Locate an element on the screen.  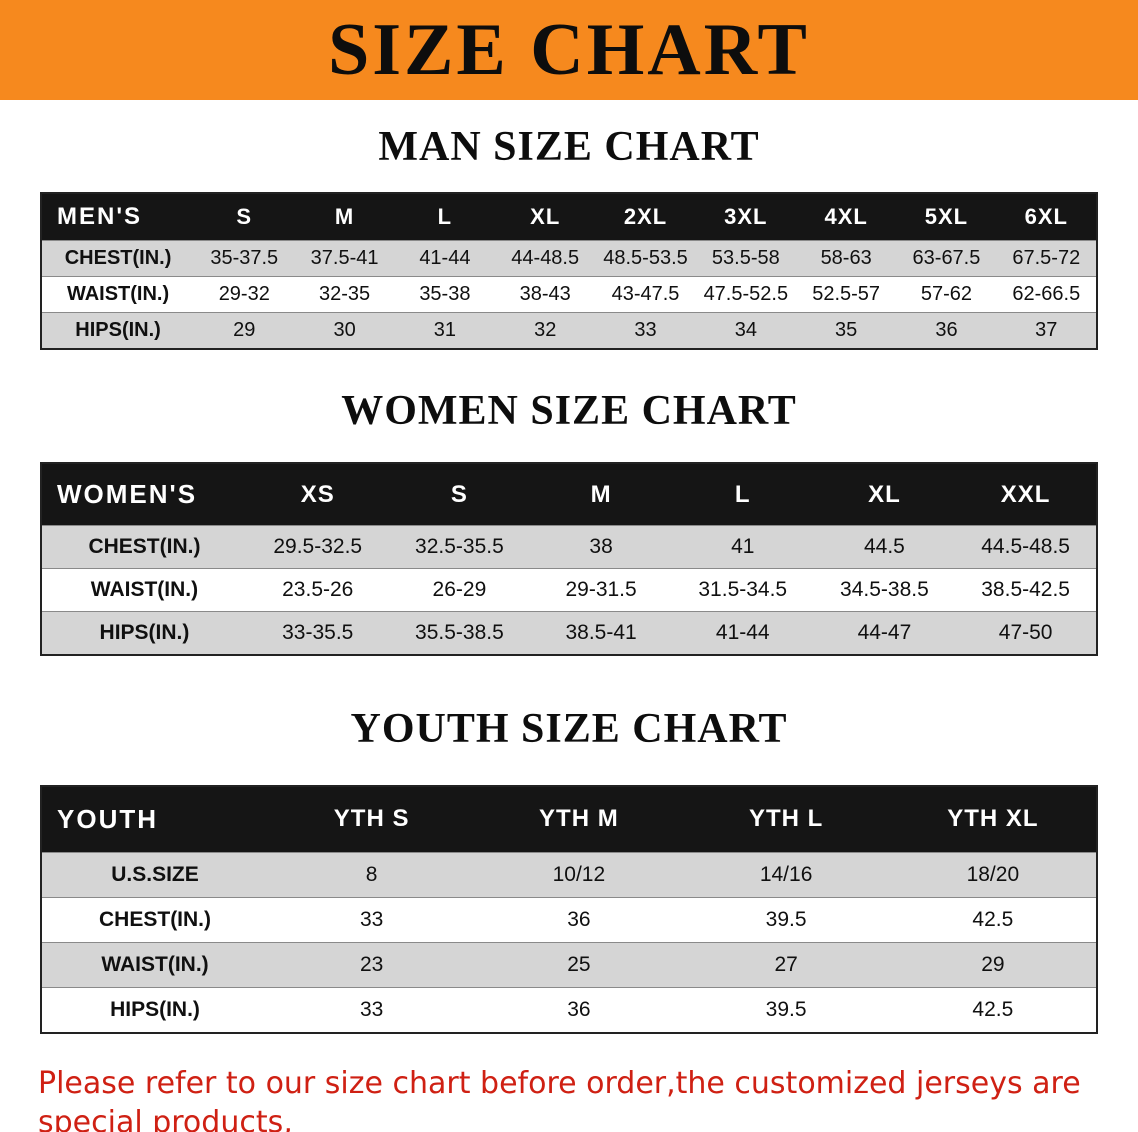
value-cell: 37 is located at coordinates (1046, 331).